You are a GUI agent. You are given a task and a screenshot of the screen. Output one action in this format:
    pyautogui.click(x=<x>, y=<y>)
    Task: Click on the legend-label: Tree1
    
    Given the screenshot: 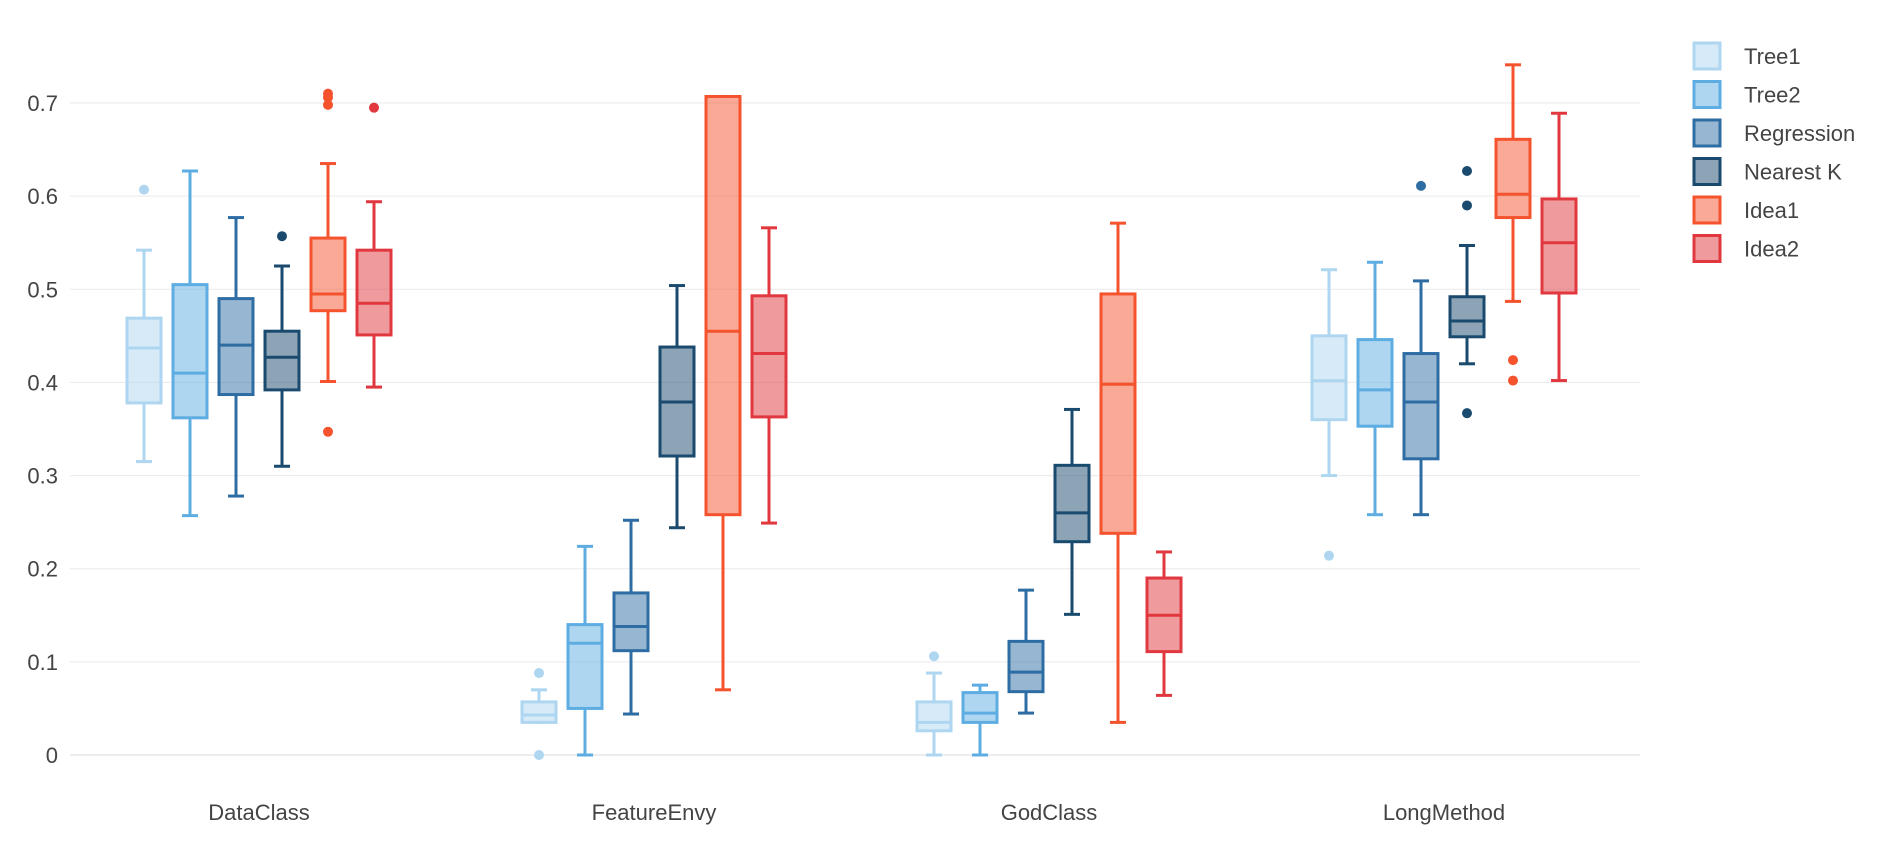 What is the action you would take?
    pyautogui.click(x=1772, y=56)
    